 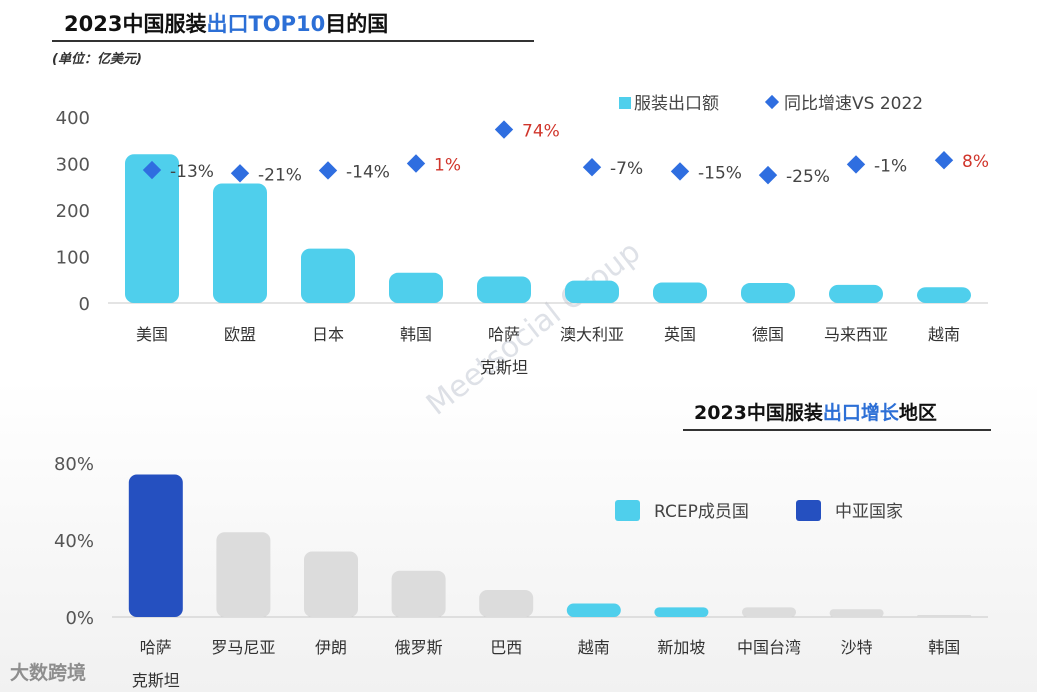 What do you see at coordinates (681, 647) in the screenshot?
I see `x-category-label: 新加坡` at bounding box center [681, 647].